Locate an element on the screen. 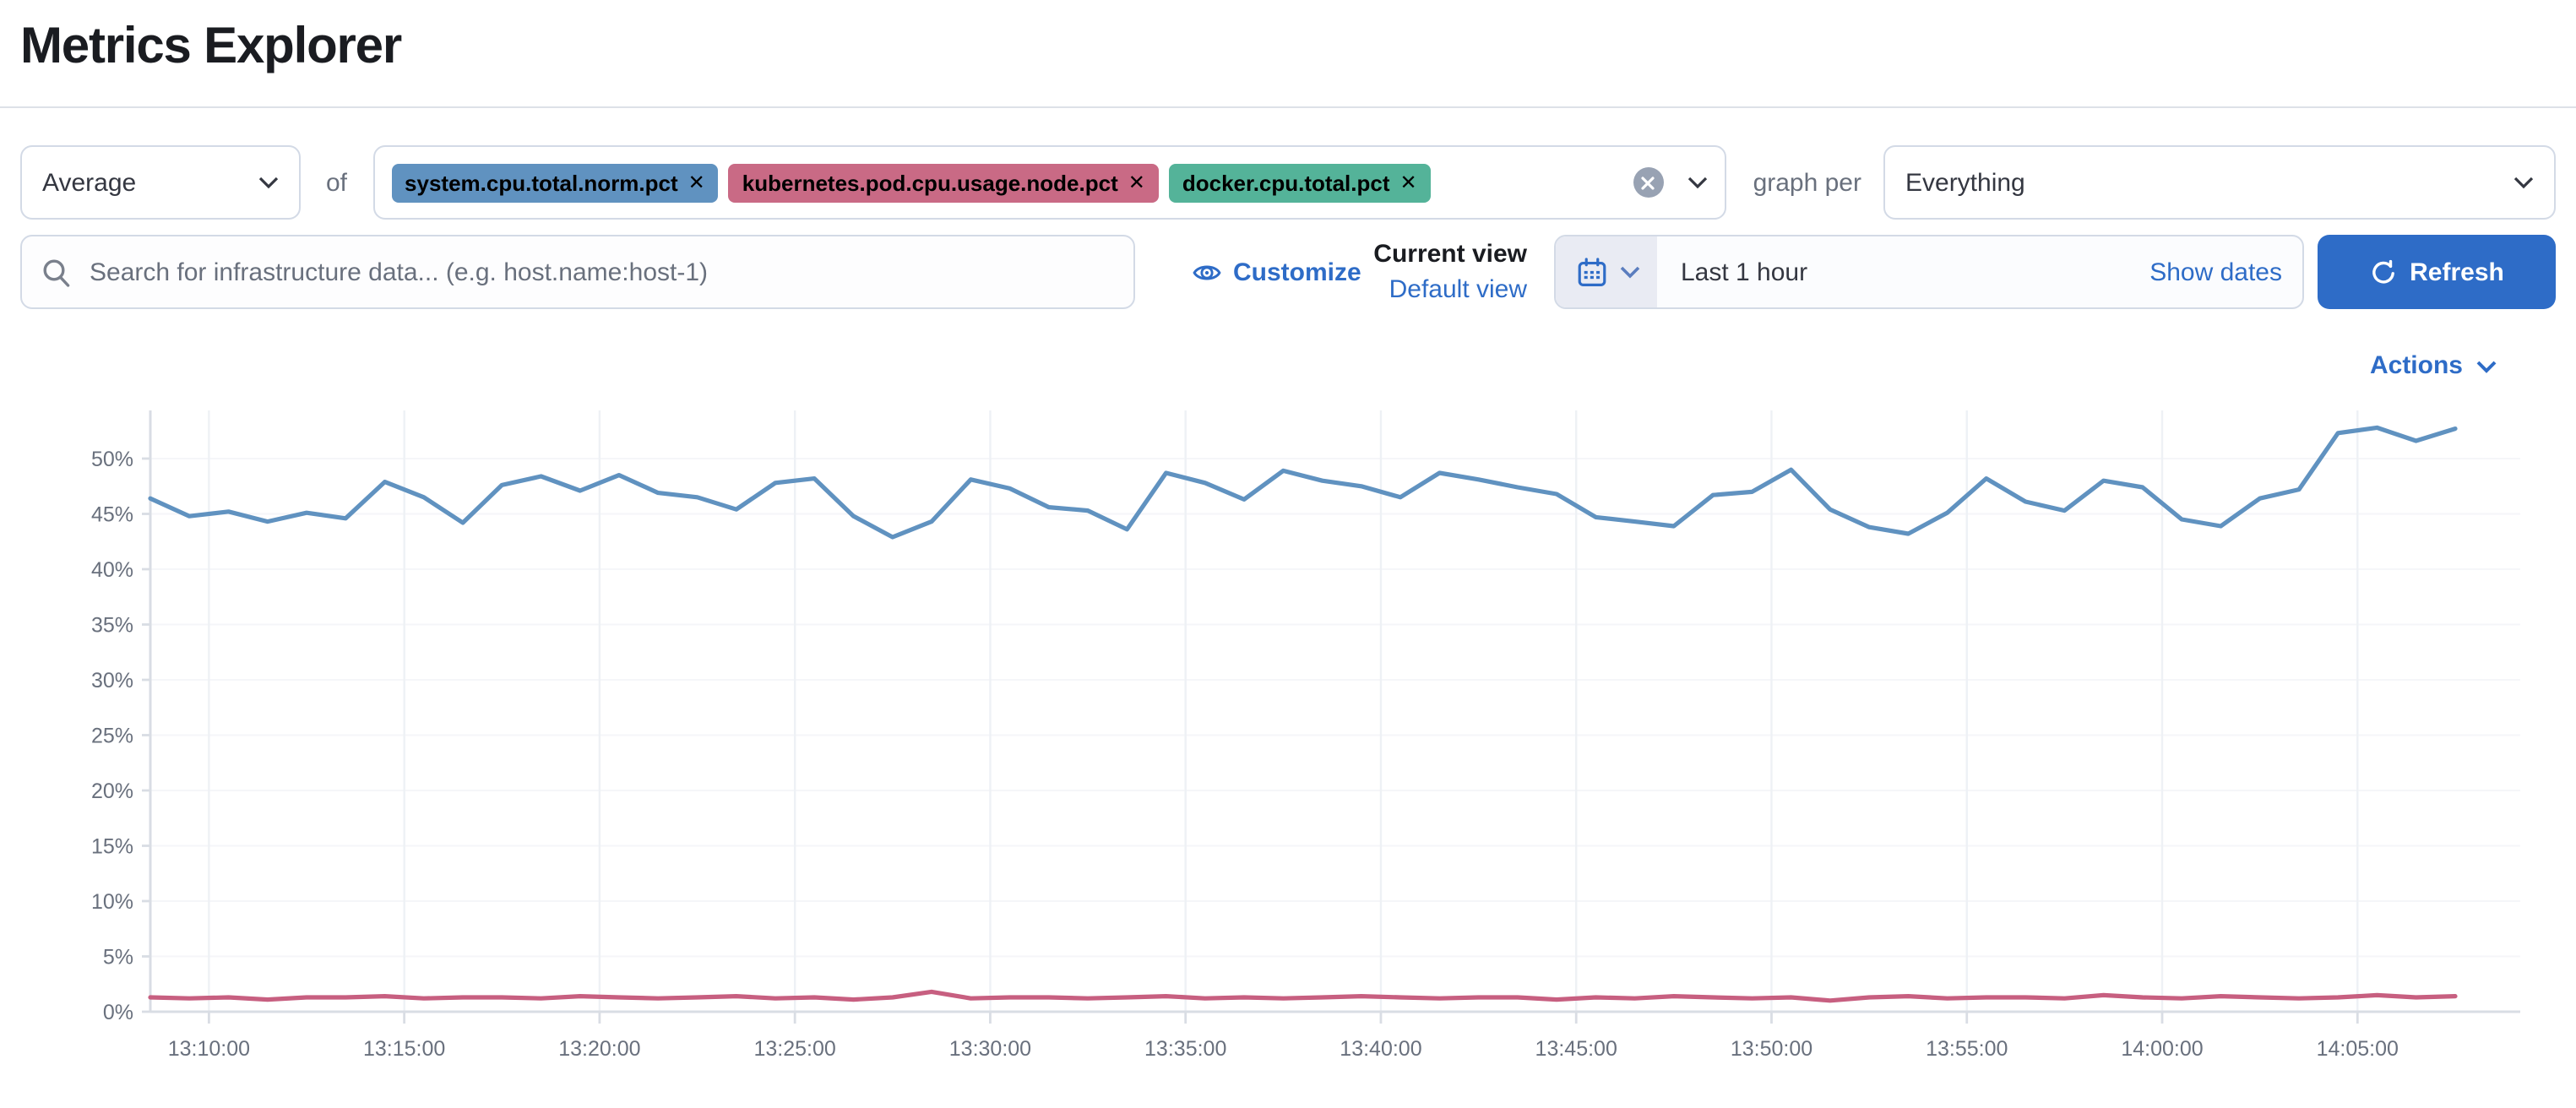 This screenshot has width=2576, height=1108. calendar-icon is located at coordinates (1592, 271).